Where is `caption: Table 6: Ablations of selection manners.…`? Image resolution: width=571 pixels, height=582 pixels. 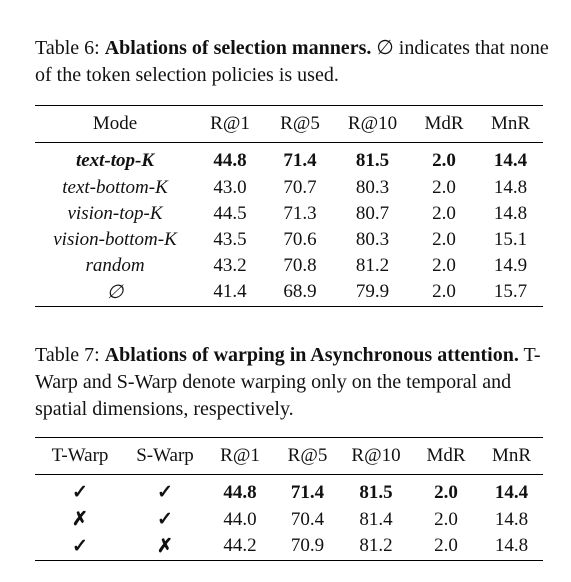
caption: Table 6: Ablations of selection manners.… is located at coordinates (292, 62).